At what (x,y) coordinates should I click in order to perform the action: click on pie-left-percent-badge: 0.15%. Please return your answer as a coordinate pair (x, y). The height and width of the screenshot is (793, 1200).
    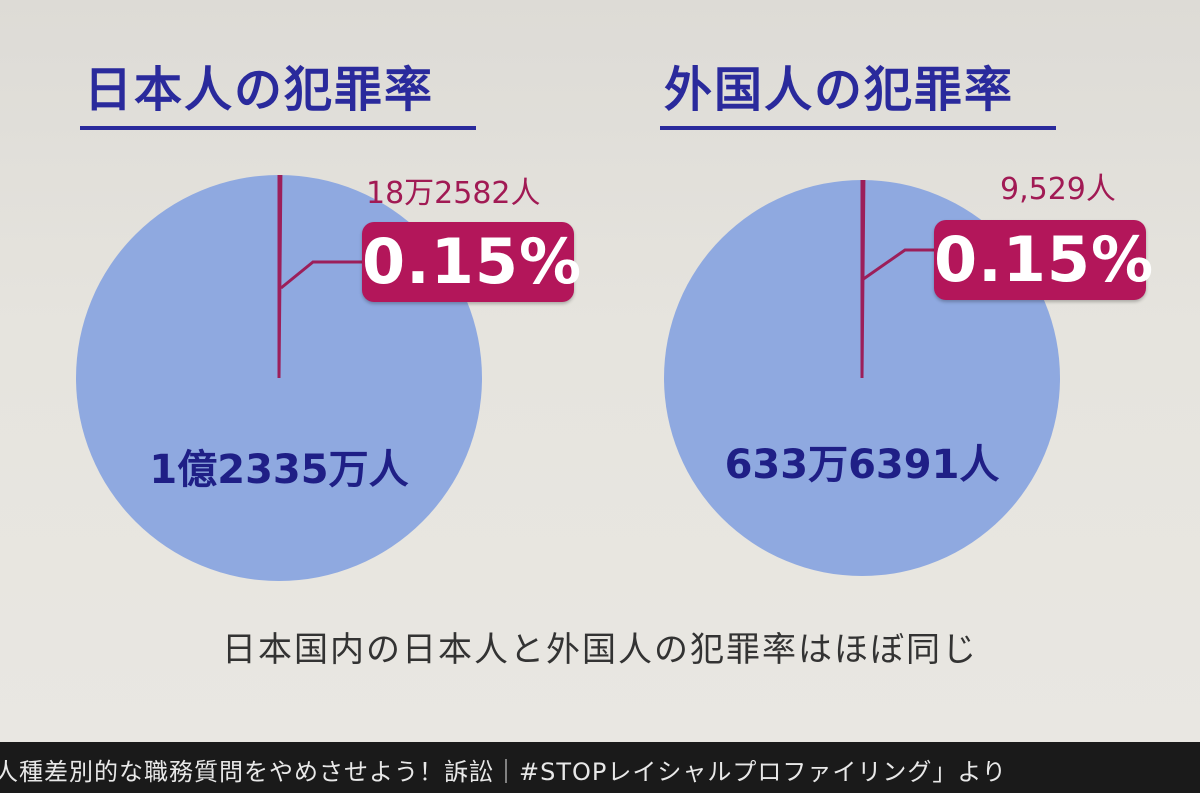
    Looking at the image, I should click on (471, 262).